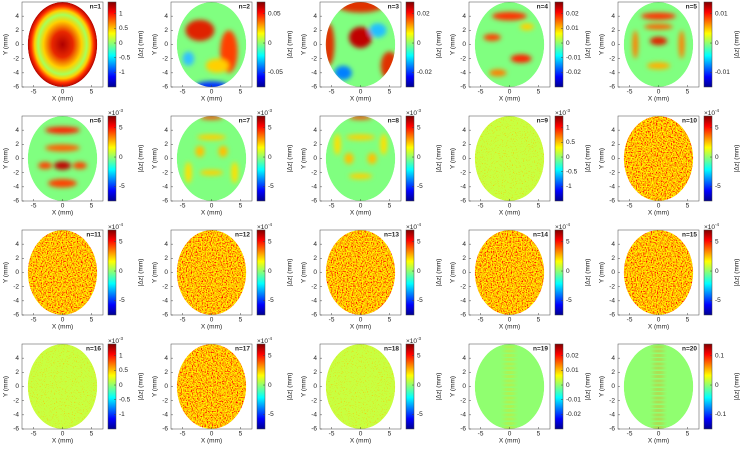 The height and width of the screenshot is (451, 745). What do you see at coordinates (414, 340) in the screenshot?
I see `colorbar-exponent: ×10⁻³` at bounding box center [414, 340].